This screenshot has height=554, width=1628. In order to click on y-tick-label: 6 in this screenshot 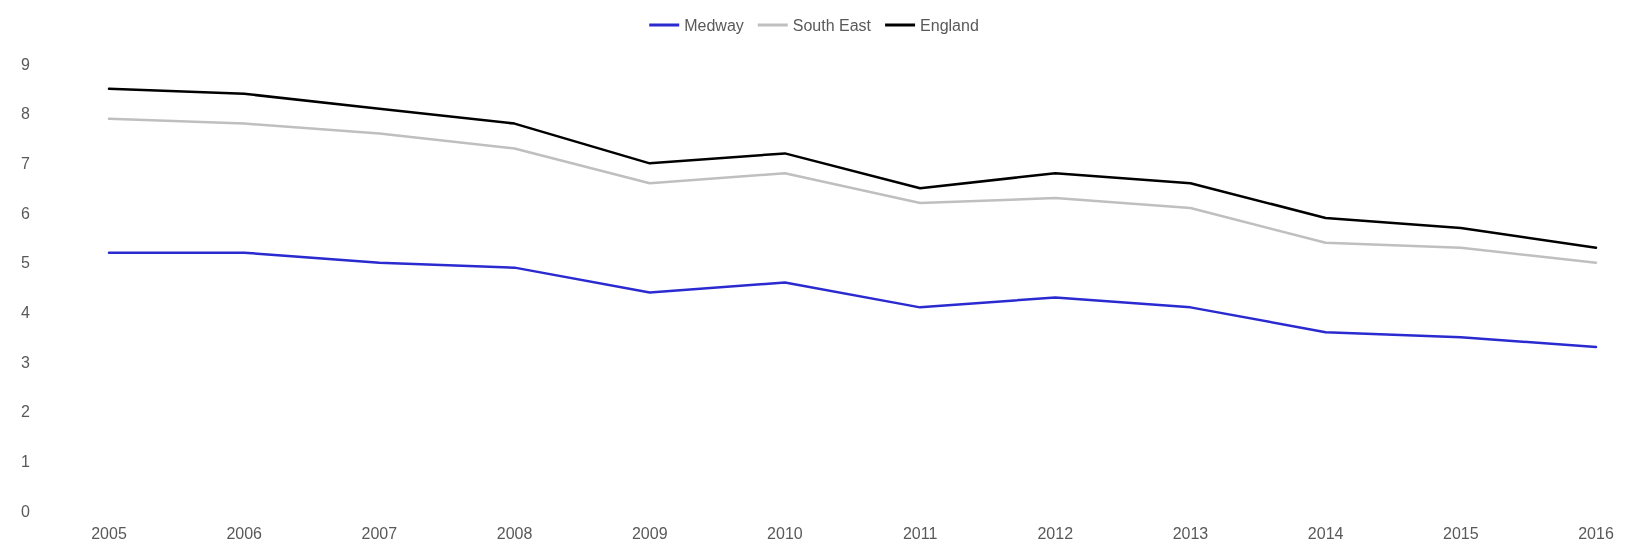, I will do `click(25, 213)`.